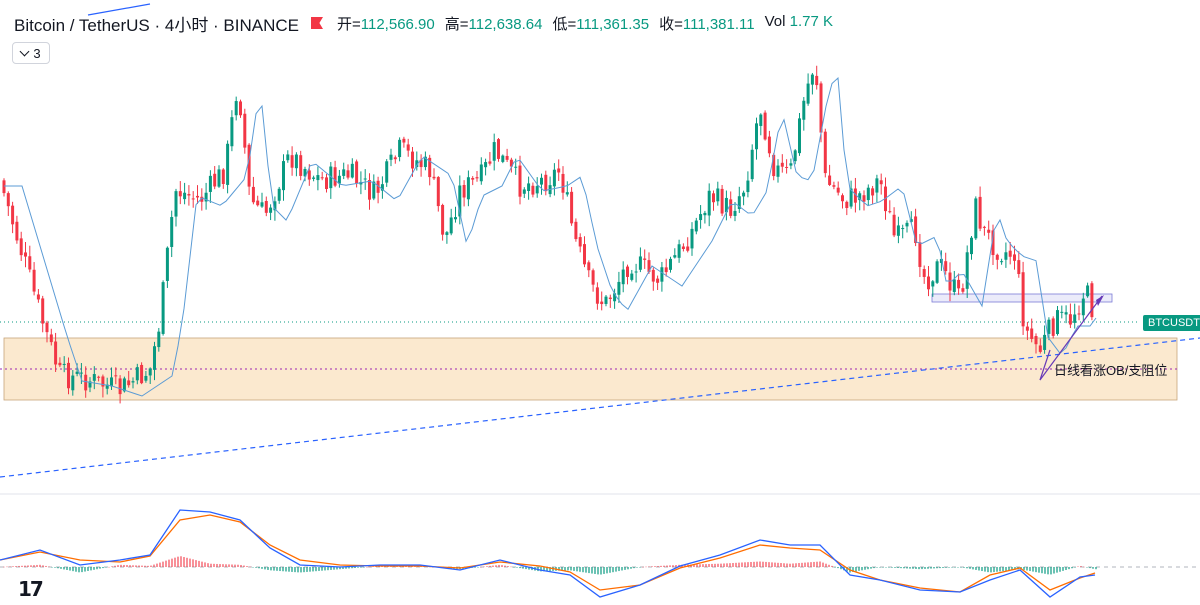 This screenshot has width=1200, height=605. Describe the element at coordinates (156, 25) in the screenshot. I see `symbol-title: Bitcoin / TetherUS · 4小时 · BINANCE` at that location.